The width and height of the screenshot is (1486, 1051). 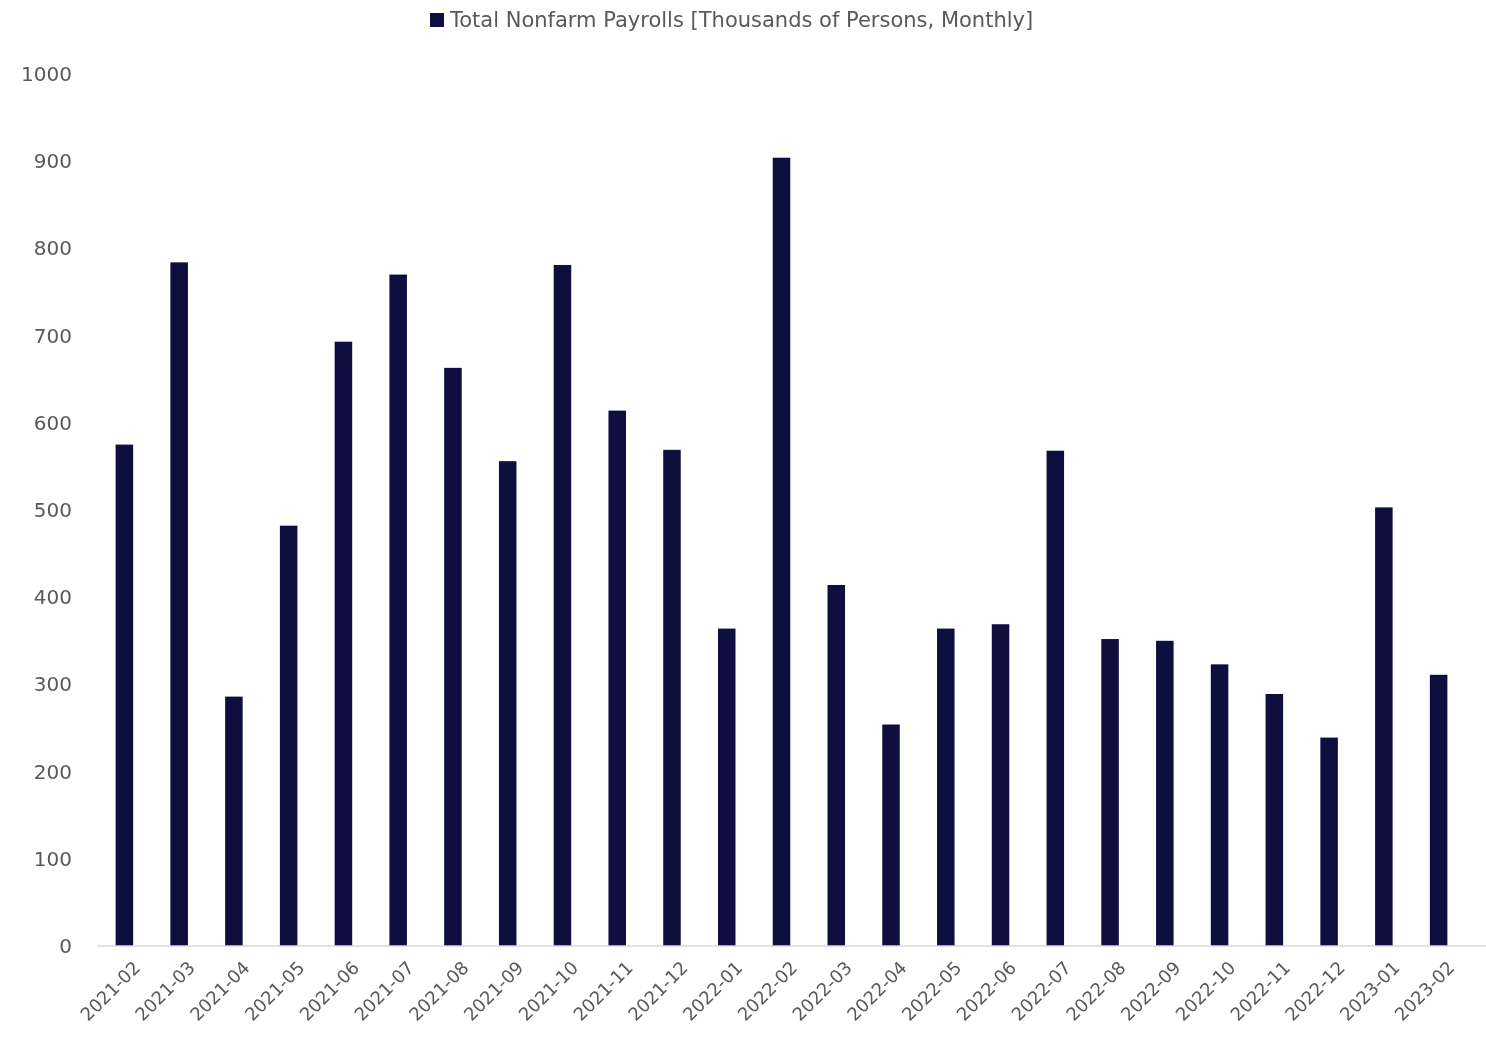 I want to click on y-tick-label: 300, so click(x=52, y=684).